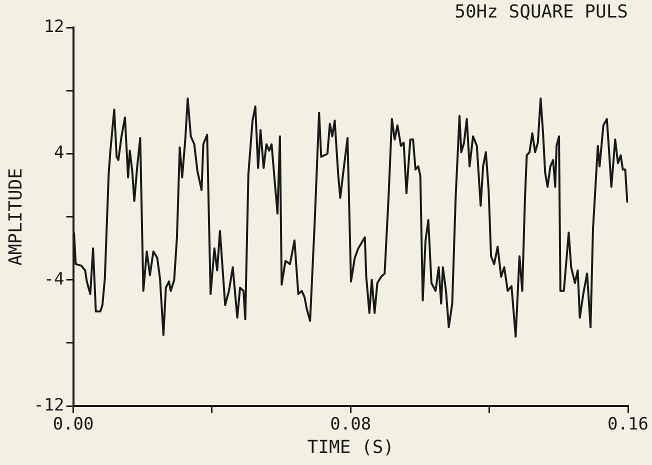 This screenshot has width=652, height=465. Describe the element at coordinates (54, 27) in the screenshot. I see `y-tick-label: 12` at that location.